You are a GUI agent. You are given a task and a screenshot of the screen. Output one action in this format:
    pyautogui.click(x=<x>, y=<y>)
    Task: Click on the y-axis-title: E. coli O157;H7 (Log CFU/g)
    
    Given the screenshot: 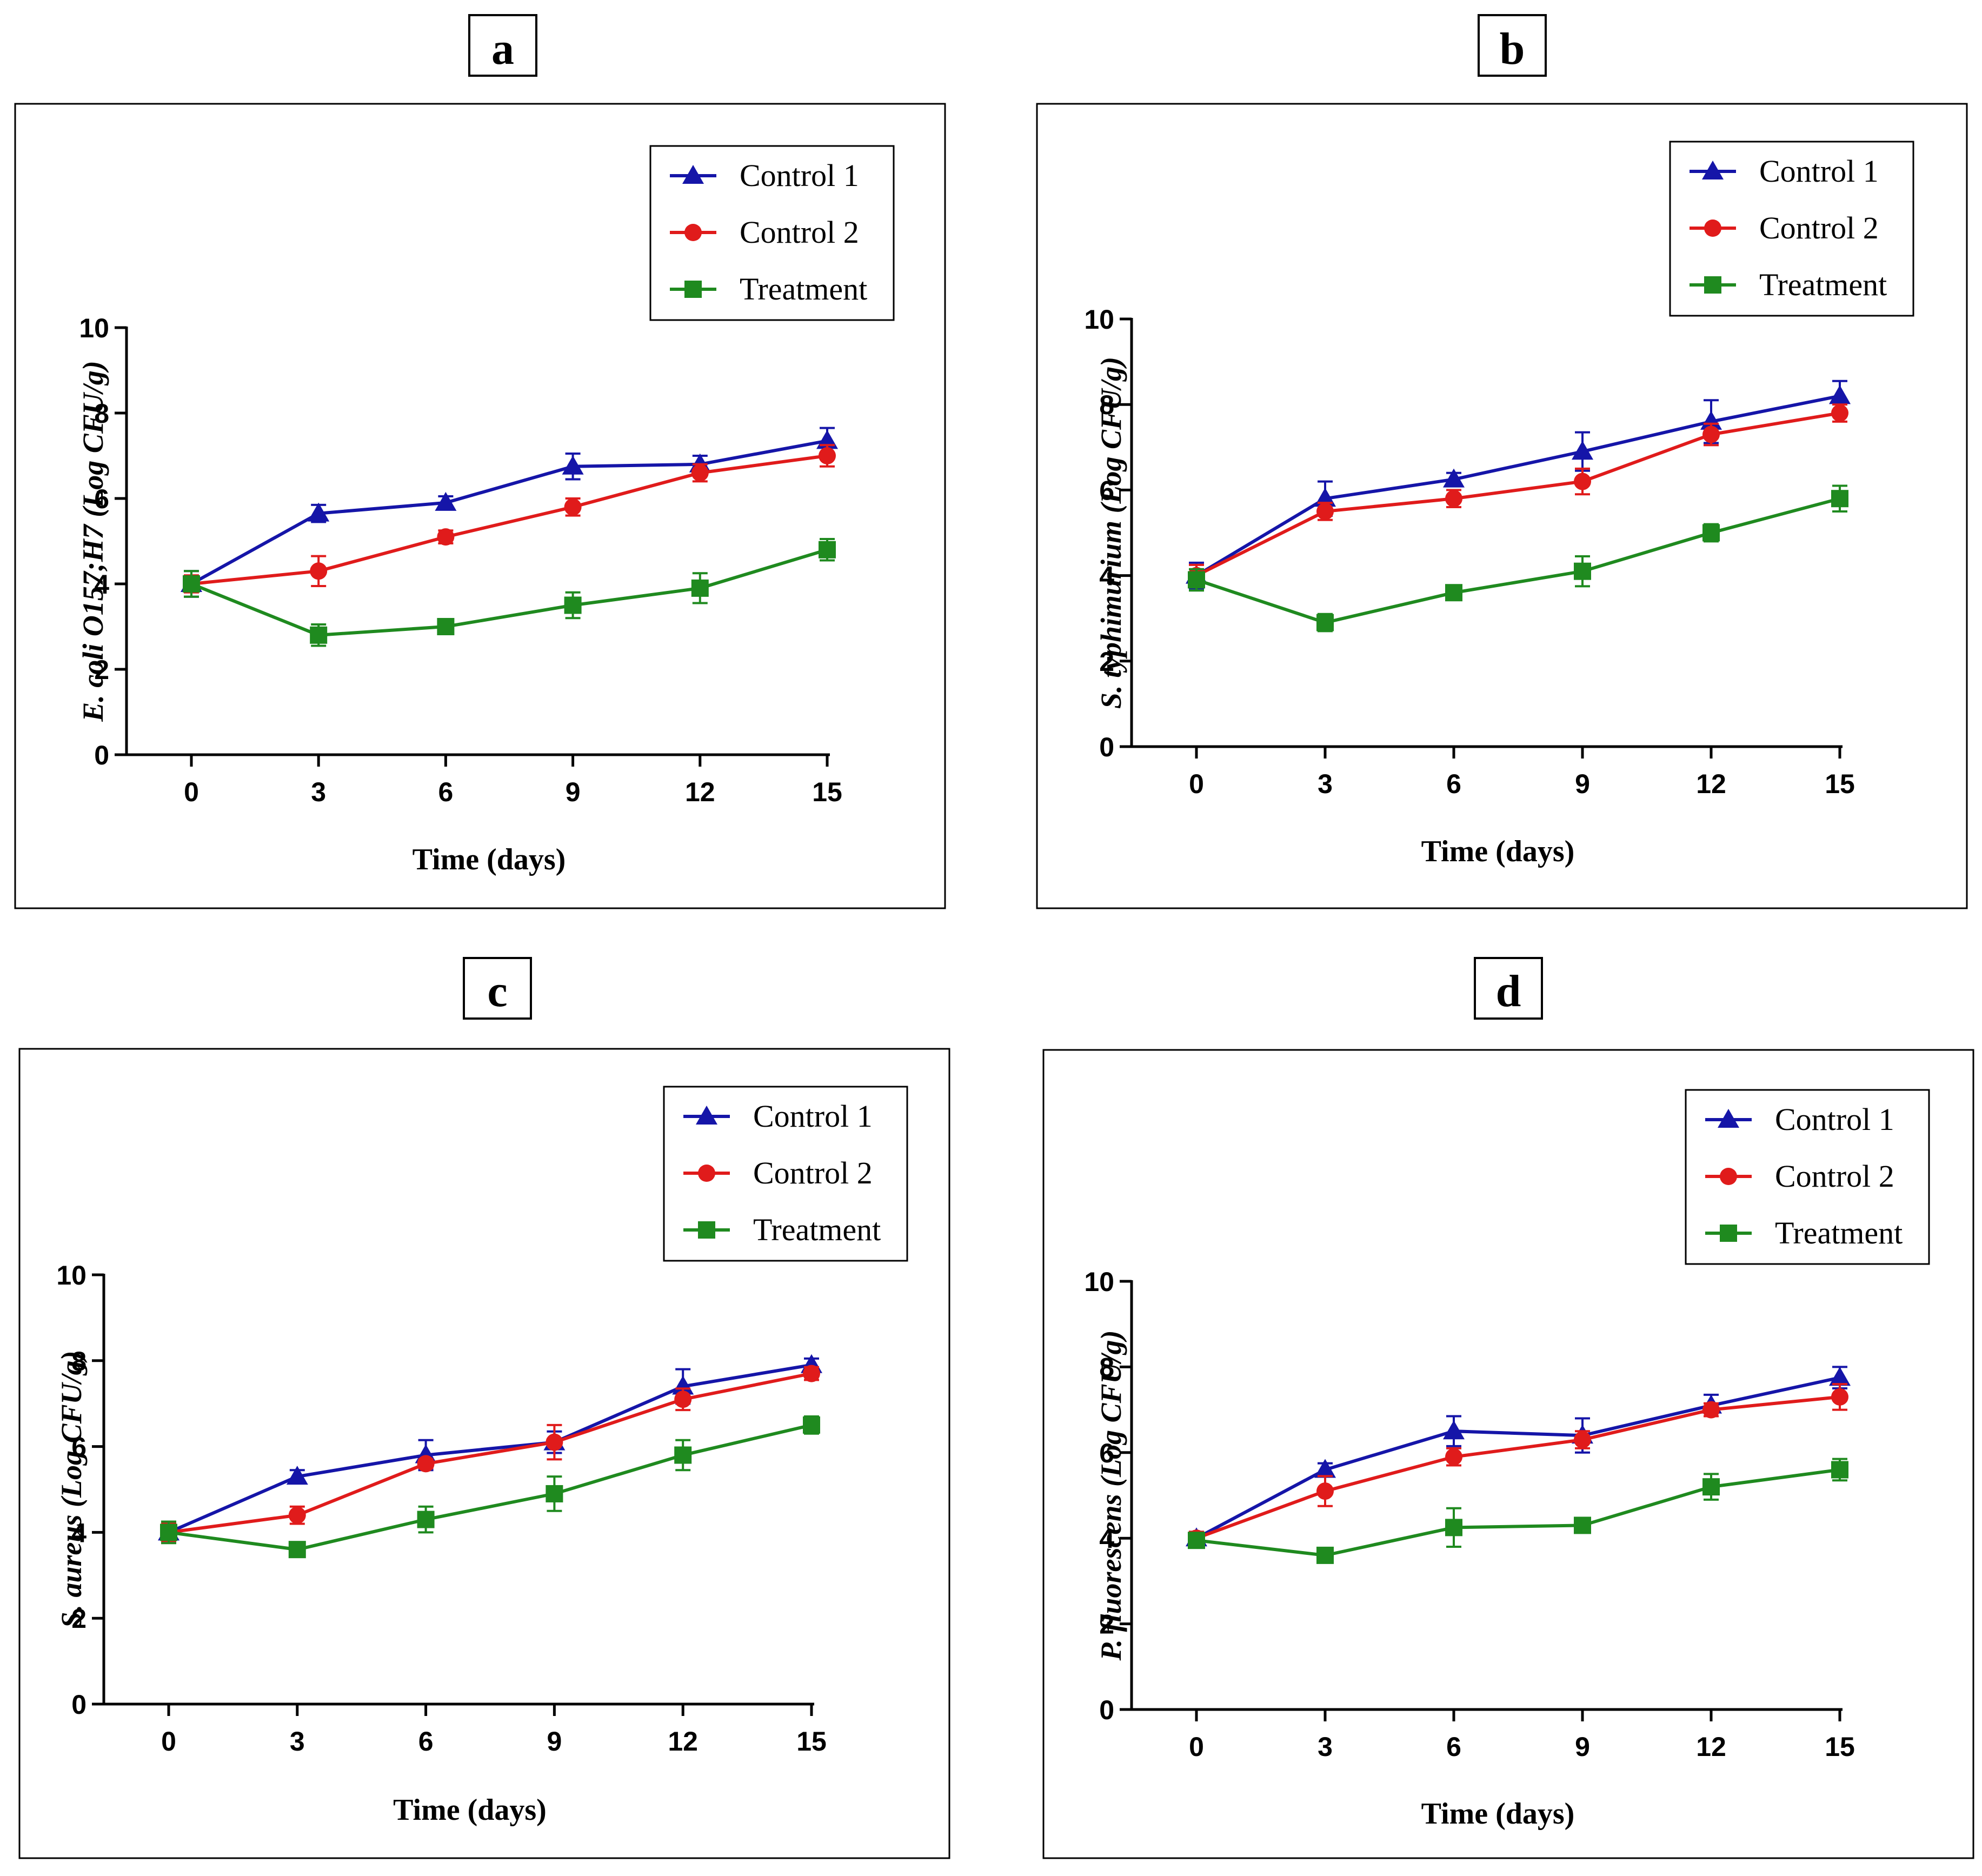 What is the action you would take?
    pyautogui.click(x=93, y=541)
    